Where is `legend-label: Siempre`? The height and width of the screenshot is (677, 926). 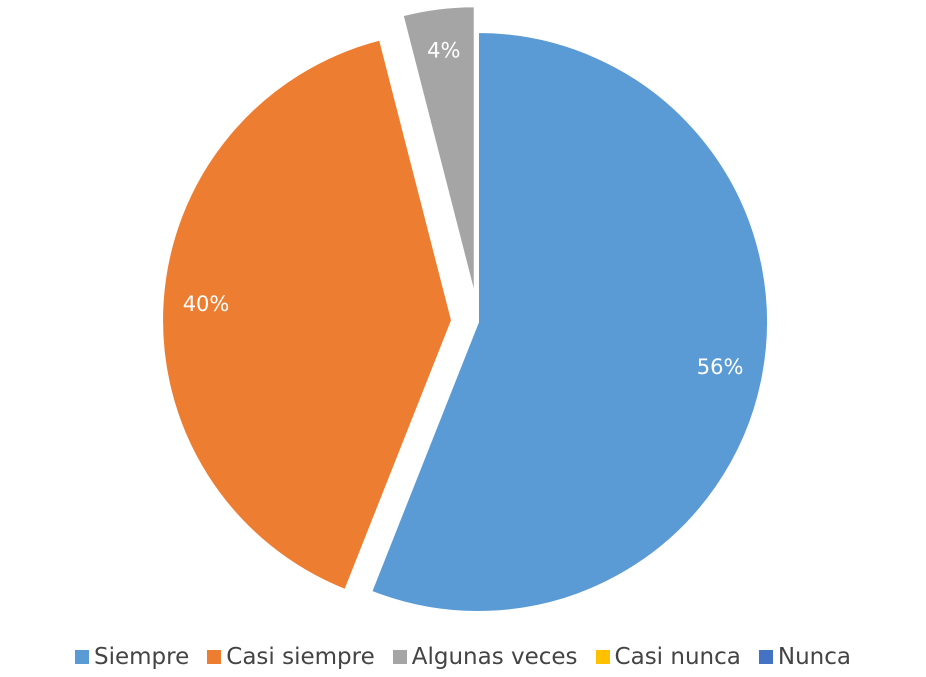 legend-label: Siempre is located at coordinates (142, 657).